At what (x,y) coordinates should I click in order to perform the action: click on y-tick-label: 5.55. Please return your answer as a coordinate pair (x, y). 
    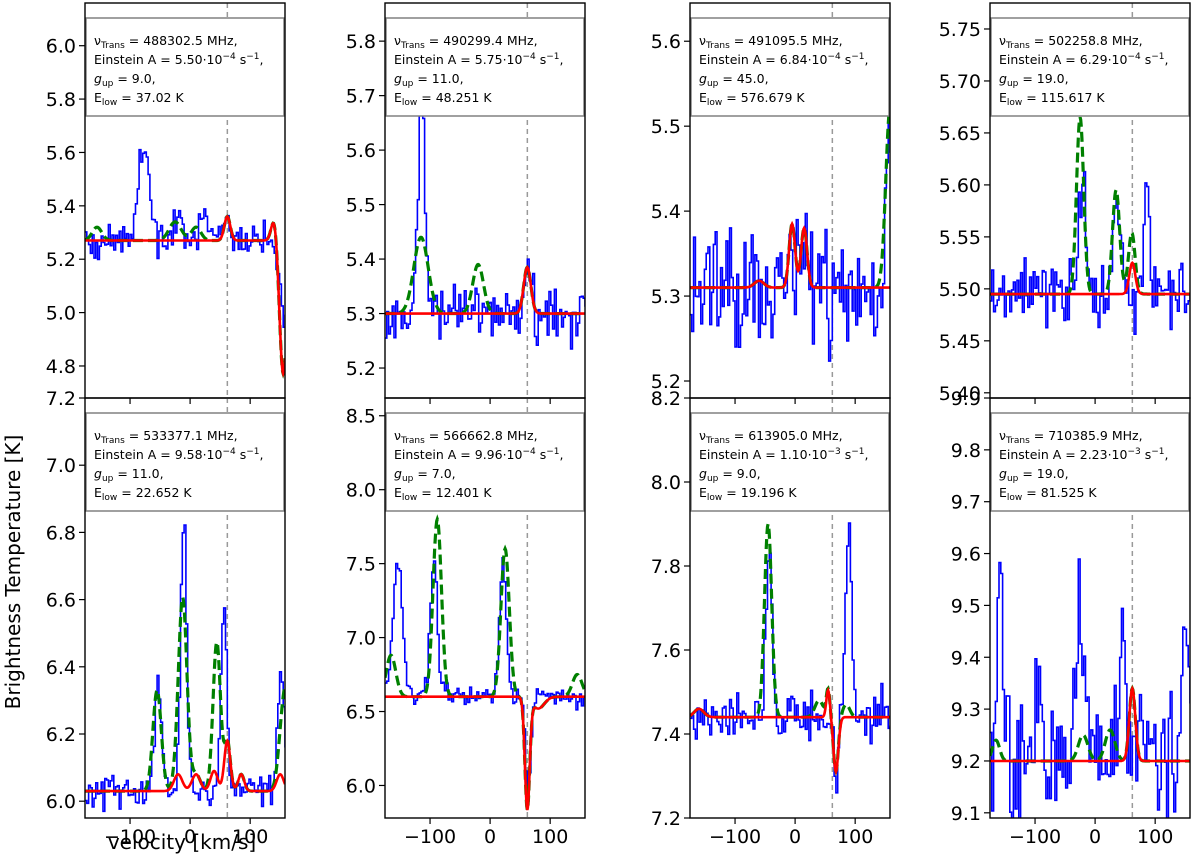
    Looking at the image, I should click on (960, 238).